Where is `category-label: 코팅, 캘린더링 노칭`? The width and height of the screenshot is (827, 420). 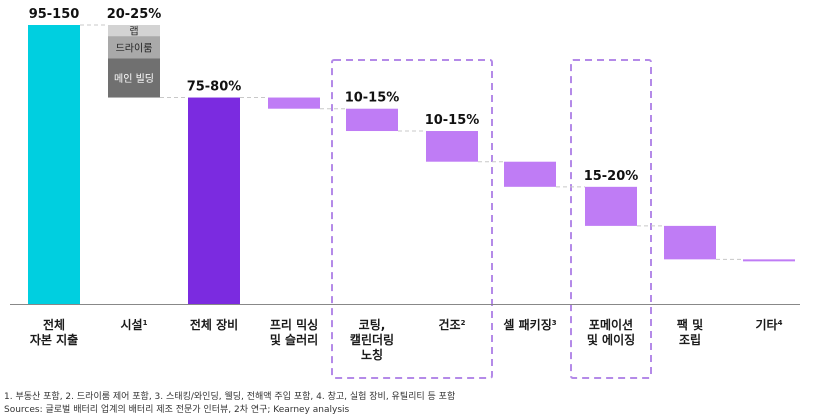 category-label: 코팅, 캘린더링 노칭 is located at coordinates (372, 339).